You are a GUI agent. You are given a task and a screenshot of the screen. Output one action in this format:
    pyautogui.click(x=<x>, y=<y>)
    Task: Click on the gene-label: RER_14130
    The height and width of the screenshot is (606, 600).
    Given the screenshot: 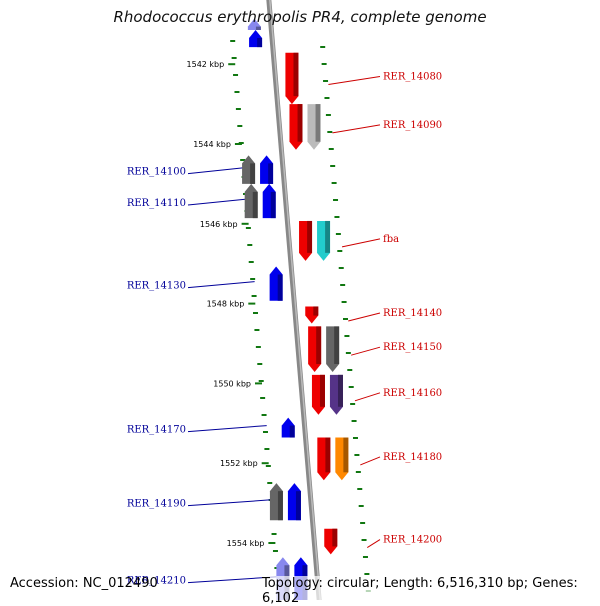 What is the action you would take?
    pyautogui.click(x=156, y=286)
    